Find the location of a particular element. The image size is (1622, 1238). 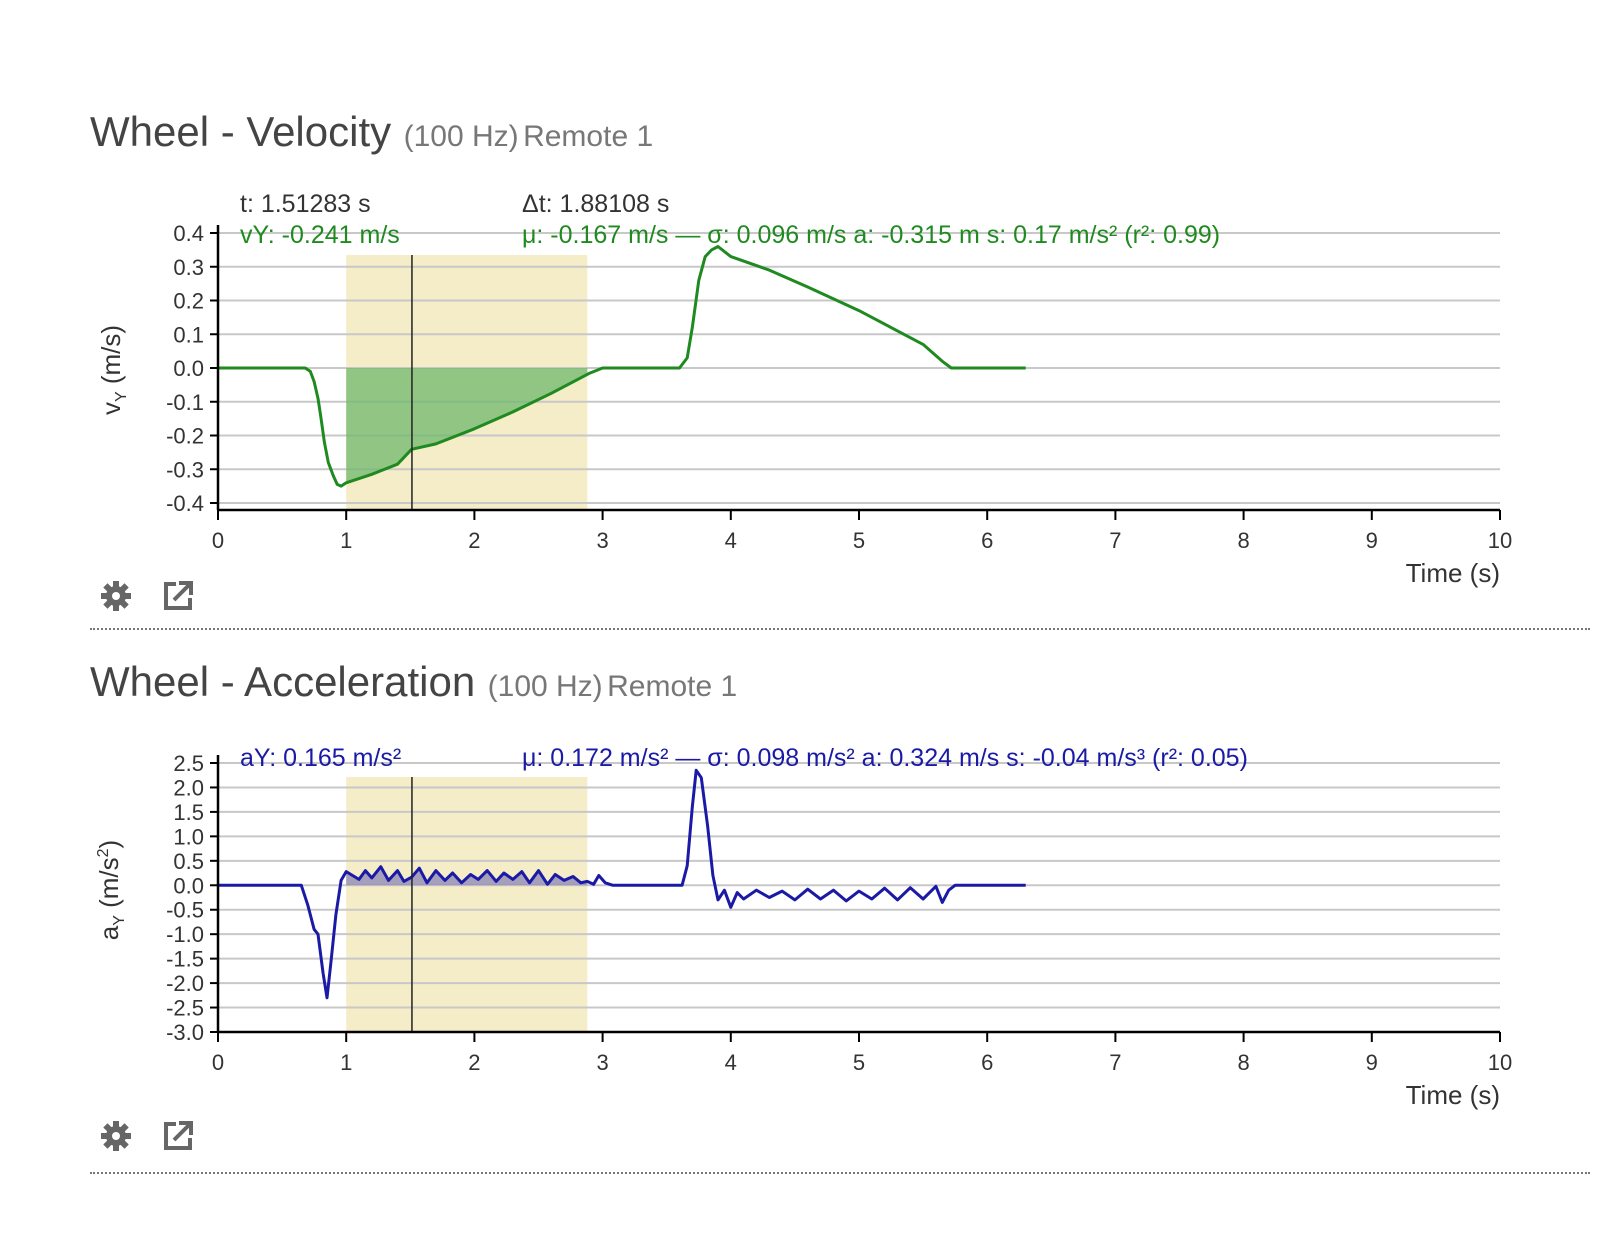

acceleration-panel-header: Wheel - Acceleration (100 Hz) Remote 1 is located at coordinates (413, 682).